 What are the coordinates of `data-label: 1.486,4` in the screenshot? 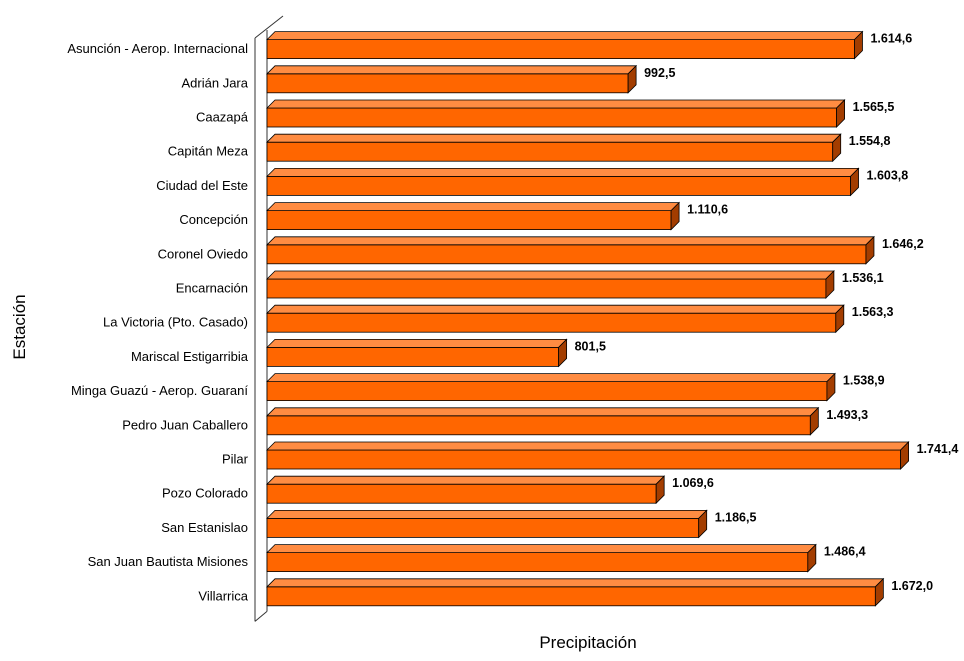 It's located at (845, 552).